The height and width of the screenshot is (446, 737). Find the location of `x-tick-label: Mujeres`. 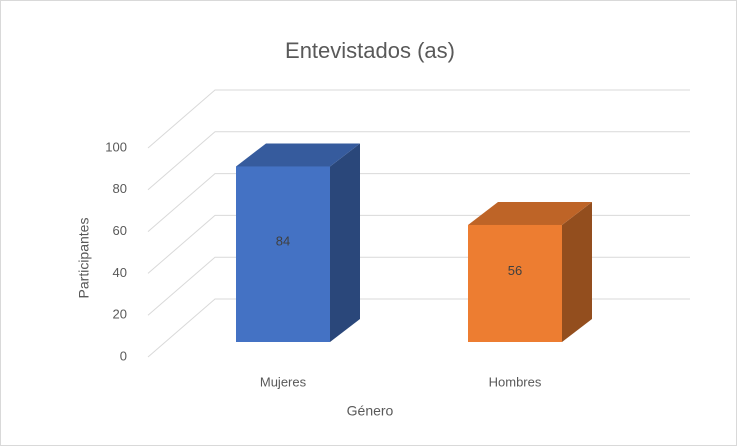

x-tick-label: Mujeres is located at coordinates (283, 381).